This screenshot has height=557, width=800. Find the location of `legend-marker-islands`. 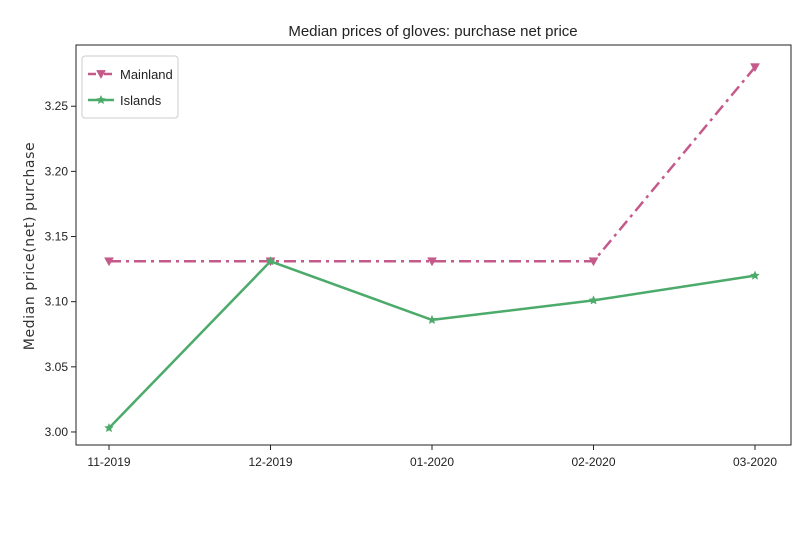

legend-marker-islands is located at coordinates (101, 99).